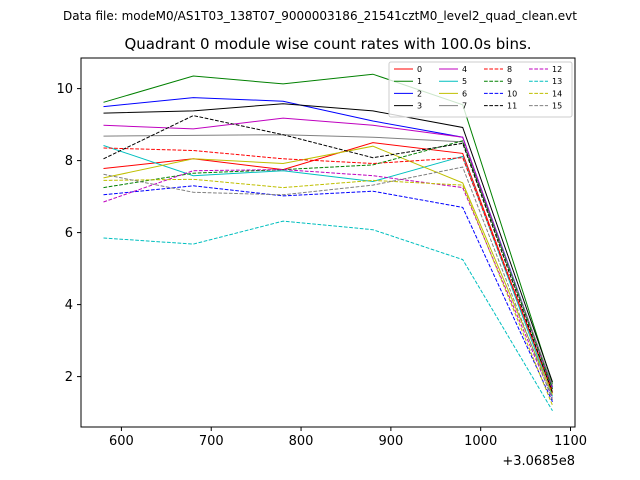 The height and width of the screenshot is (480, 640). What do you see at coordinates (557, 81) in the screenshot?
I see `legend-label-13: 13` at bounding box center [557, 81].